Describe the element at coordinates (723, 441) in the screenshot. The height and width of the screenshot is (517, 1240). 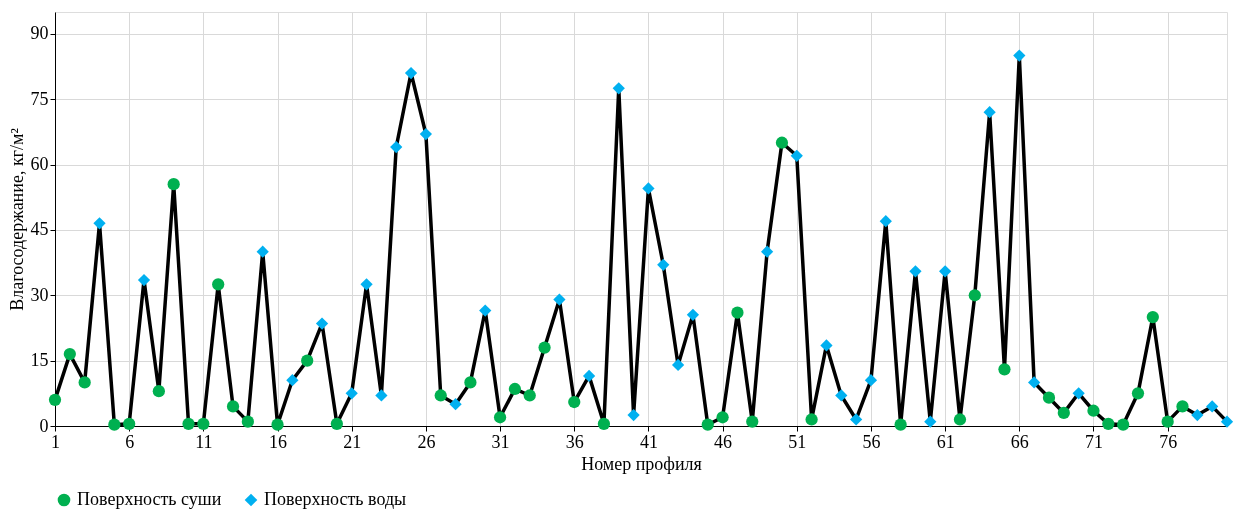
I see `x-tick-label: 46` at that location.